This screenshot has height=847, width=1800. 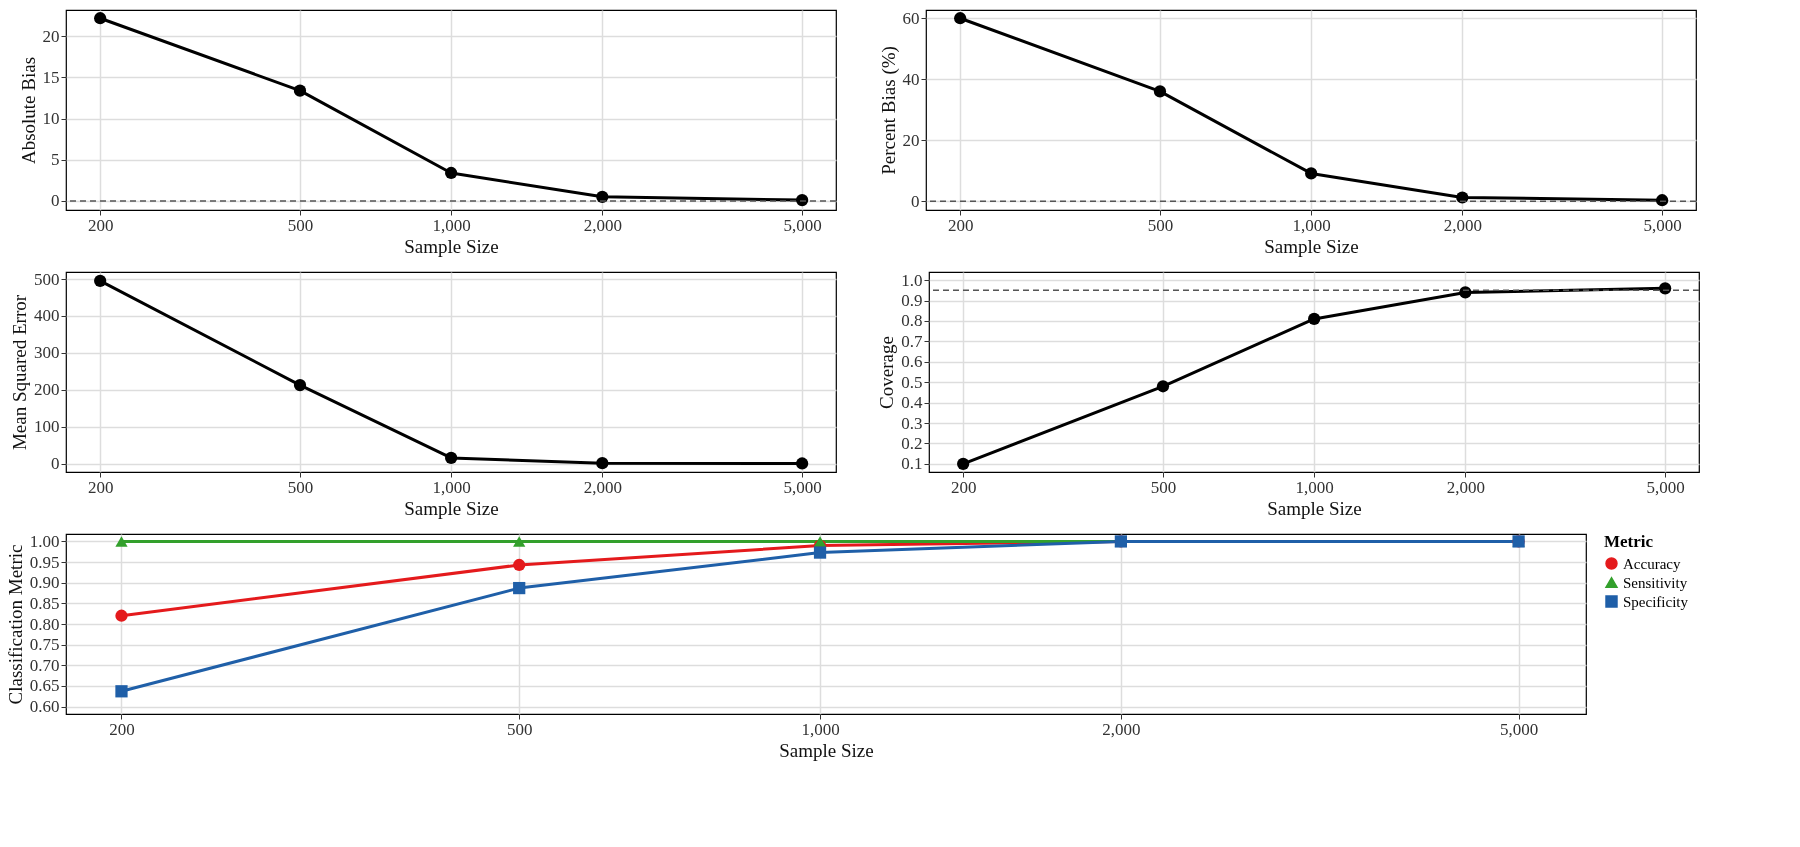 What do you see at coordinates (912, 382) in the screenshot?
I see `y-tick-label: 0.5` at bounding box center [912, 382].